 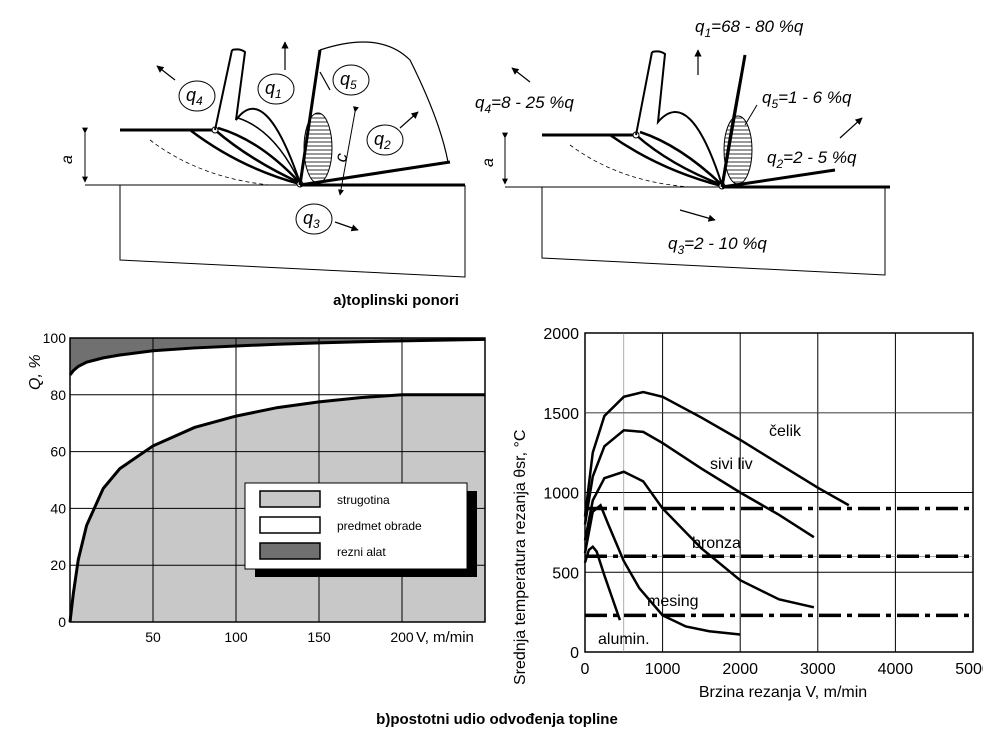 What do you see at coordinates (818, 669) in the screenshot?
I see `x-tick-label: 3000` at bounding box center [818, 669].